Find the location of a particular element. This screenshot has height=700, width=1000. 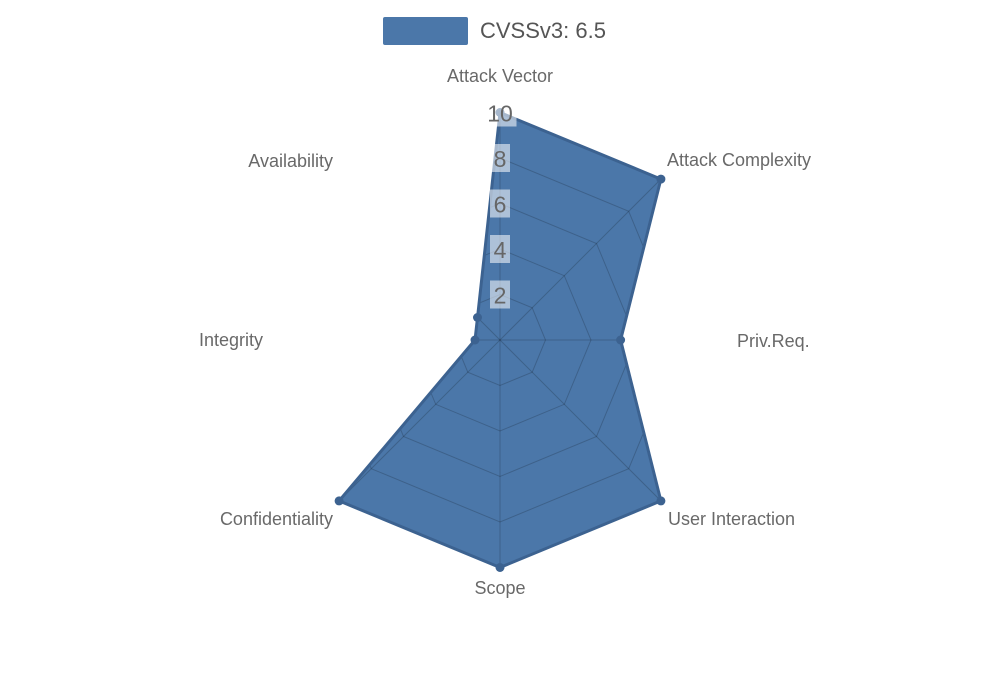

radial-tick-label: 8 is located at coordinates (500, 159).